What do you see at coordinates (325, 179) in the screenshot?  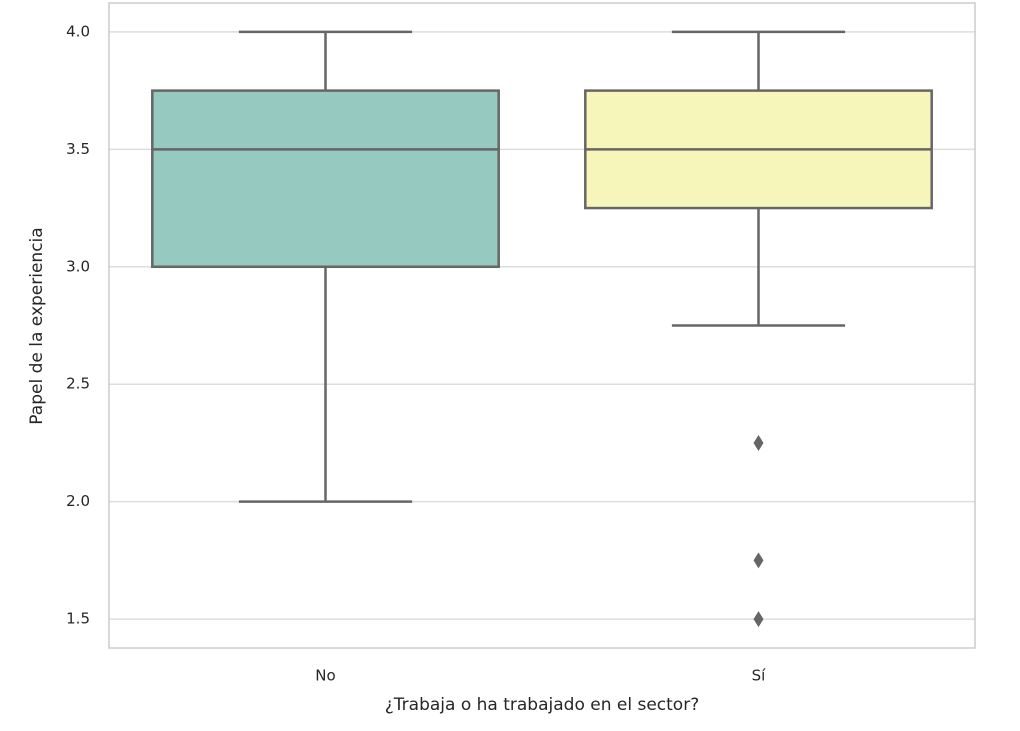 I see `box` at bounding box center [325, 179].